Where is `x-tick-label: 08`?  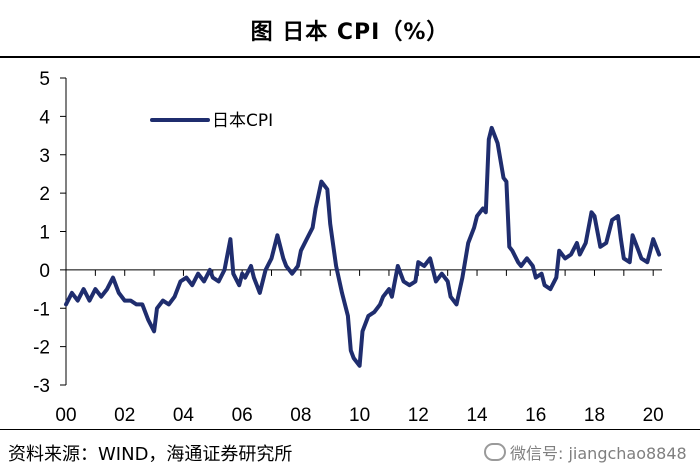
x-tick-label: 08 is located at coordinates (300, 415).